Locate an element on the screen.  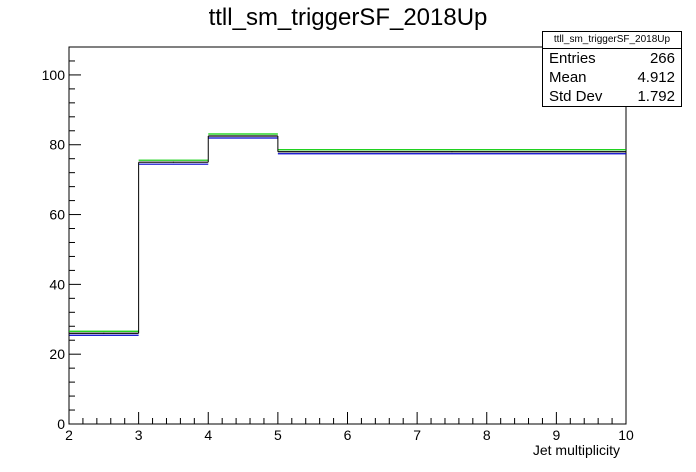
x-axis-label: Jet multiplicity is located at coordinates (576, 450).